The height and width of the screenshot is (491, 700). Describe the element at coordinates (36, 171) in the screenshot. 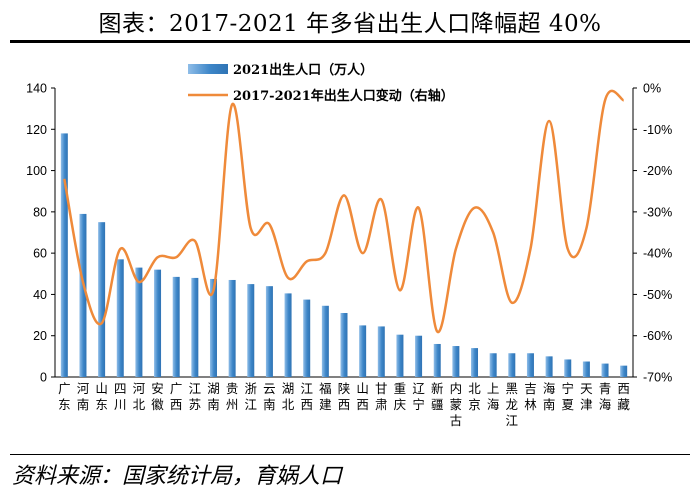

I see `left-tick-label: 100` at that location.